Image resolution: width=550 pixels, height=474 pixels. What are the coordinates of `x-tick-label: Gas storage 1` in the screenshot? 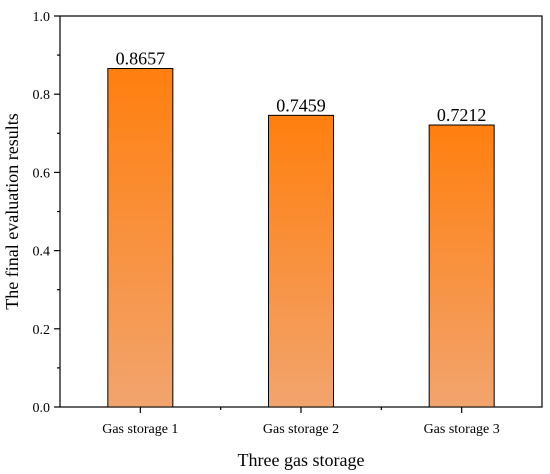 It's located at (140, 429).